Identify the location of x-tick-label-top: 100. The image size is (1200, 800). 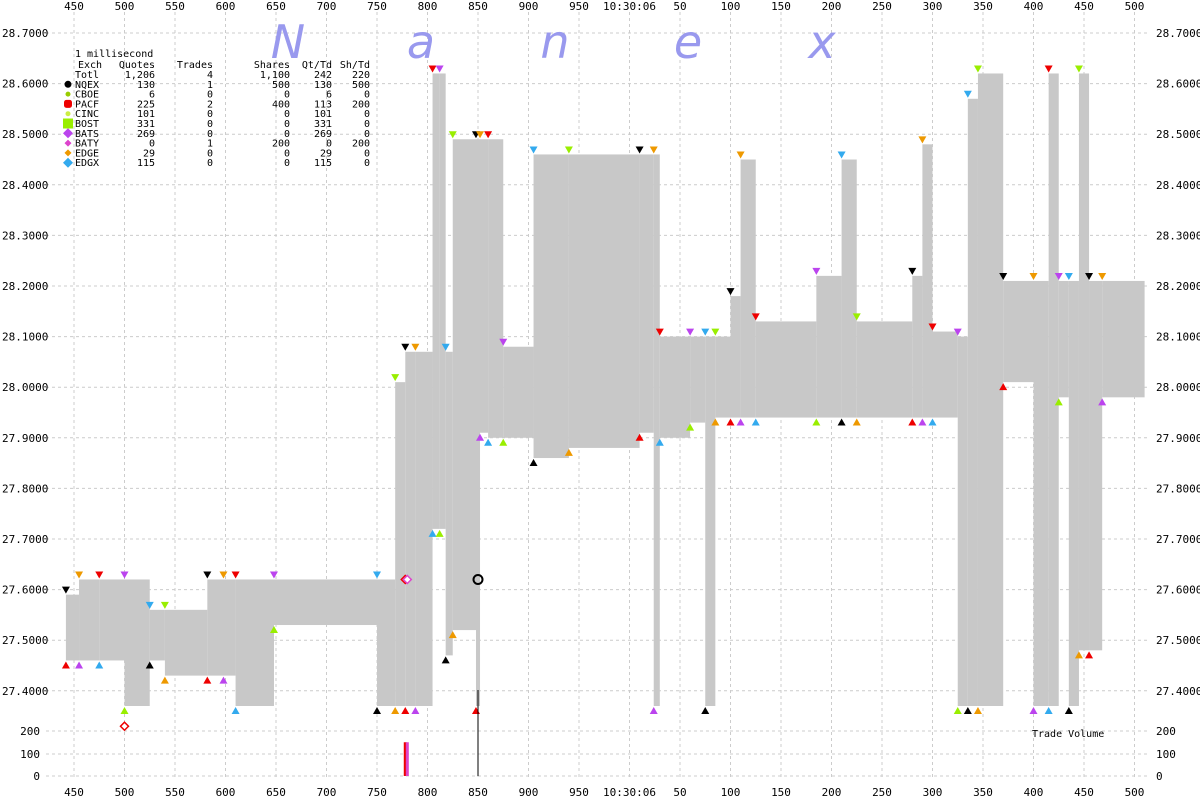
(731, 6).